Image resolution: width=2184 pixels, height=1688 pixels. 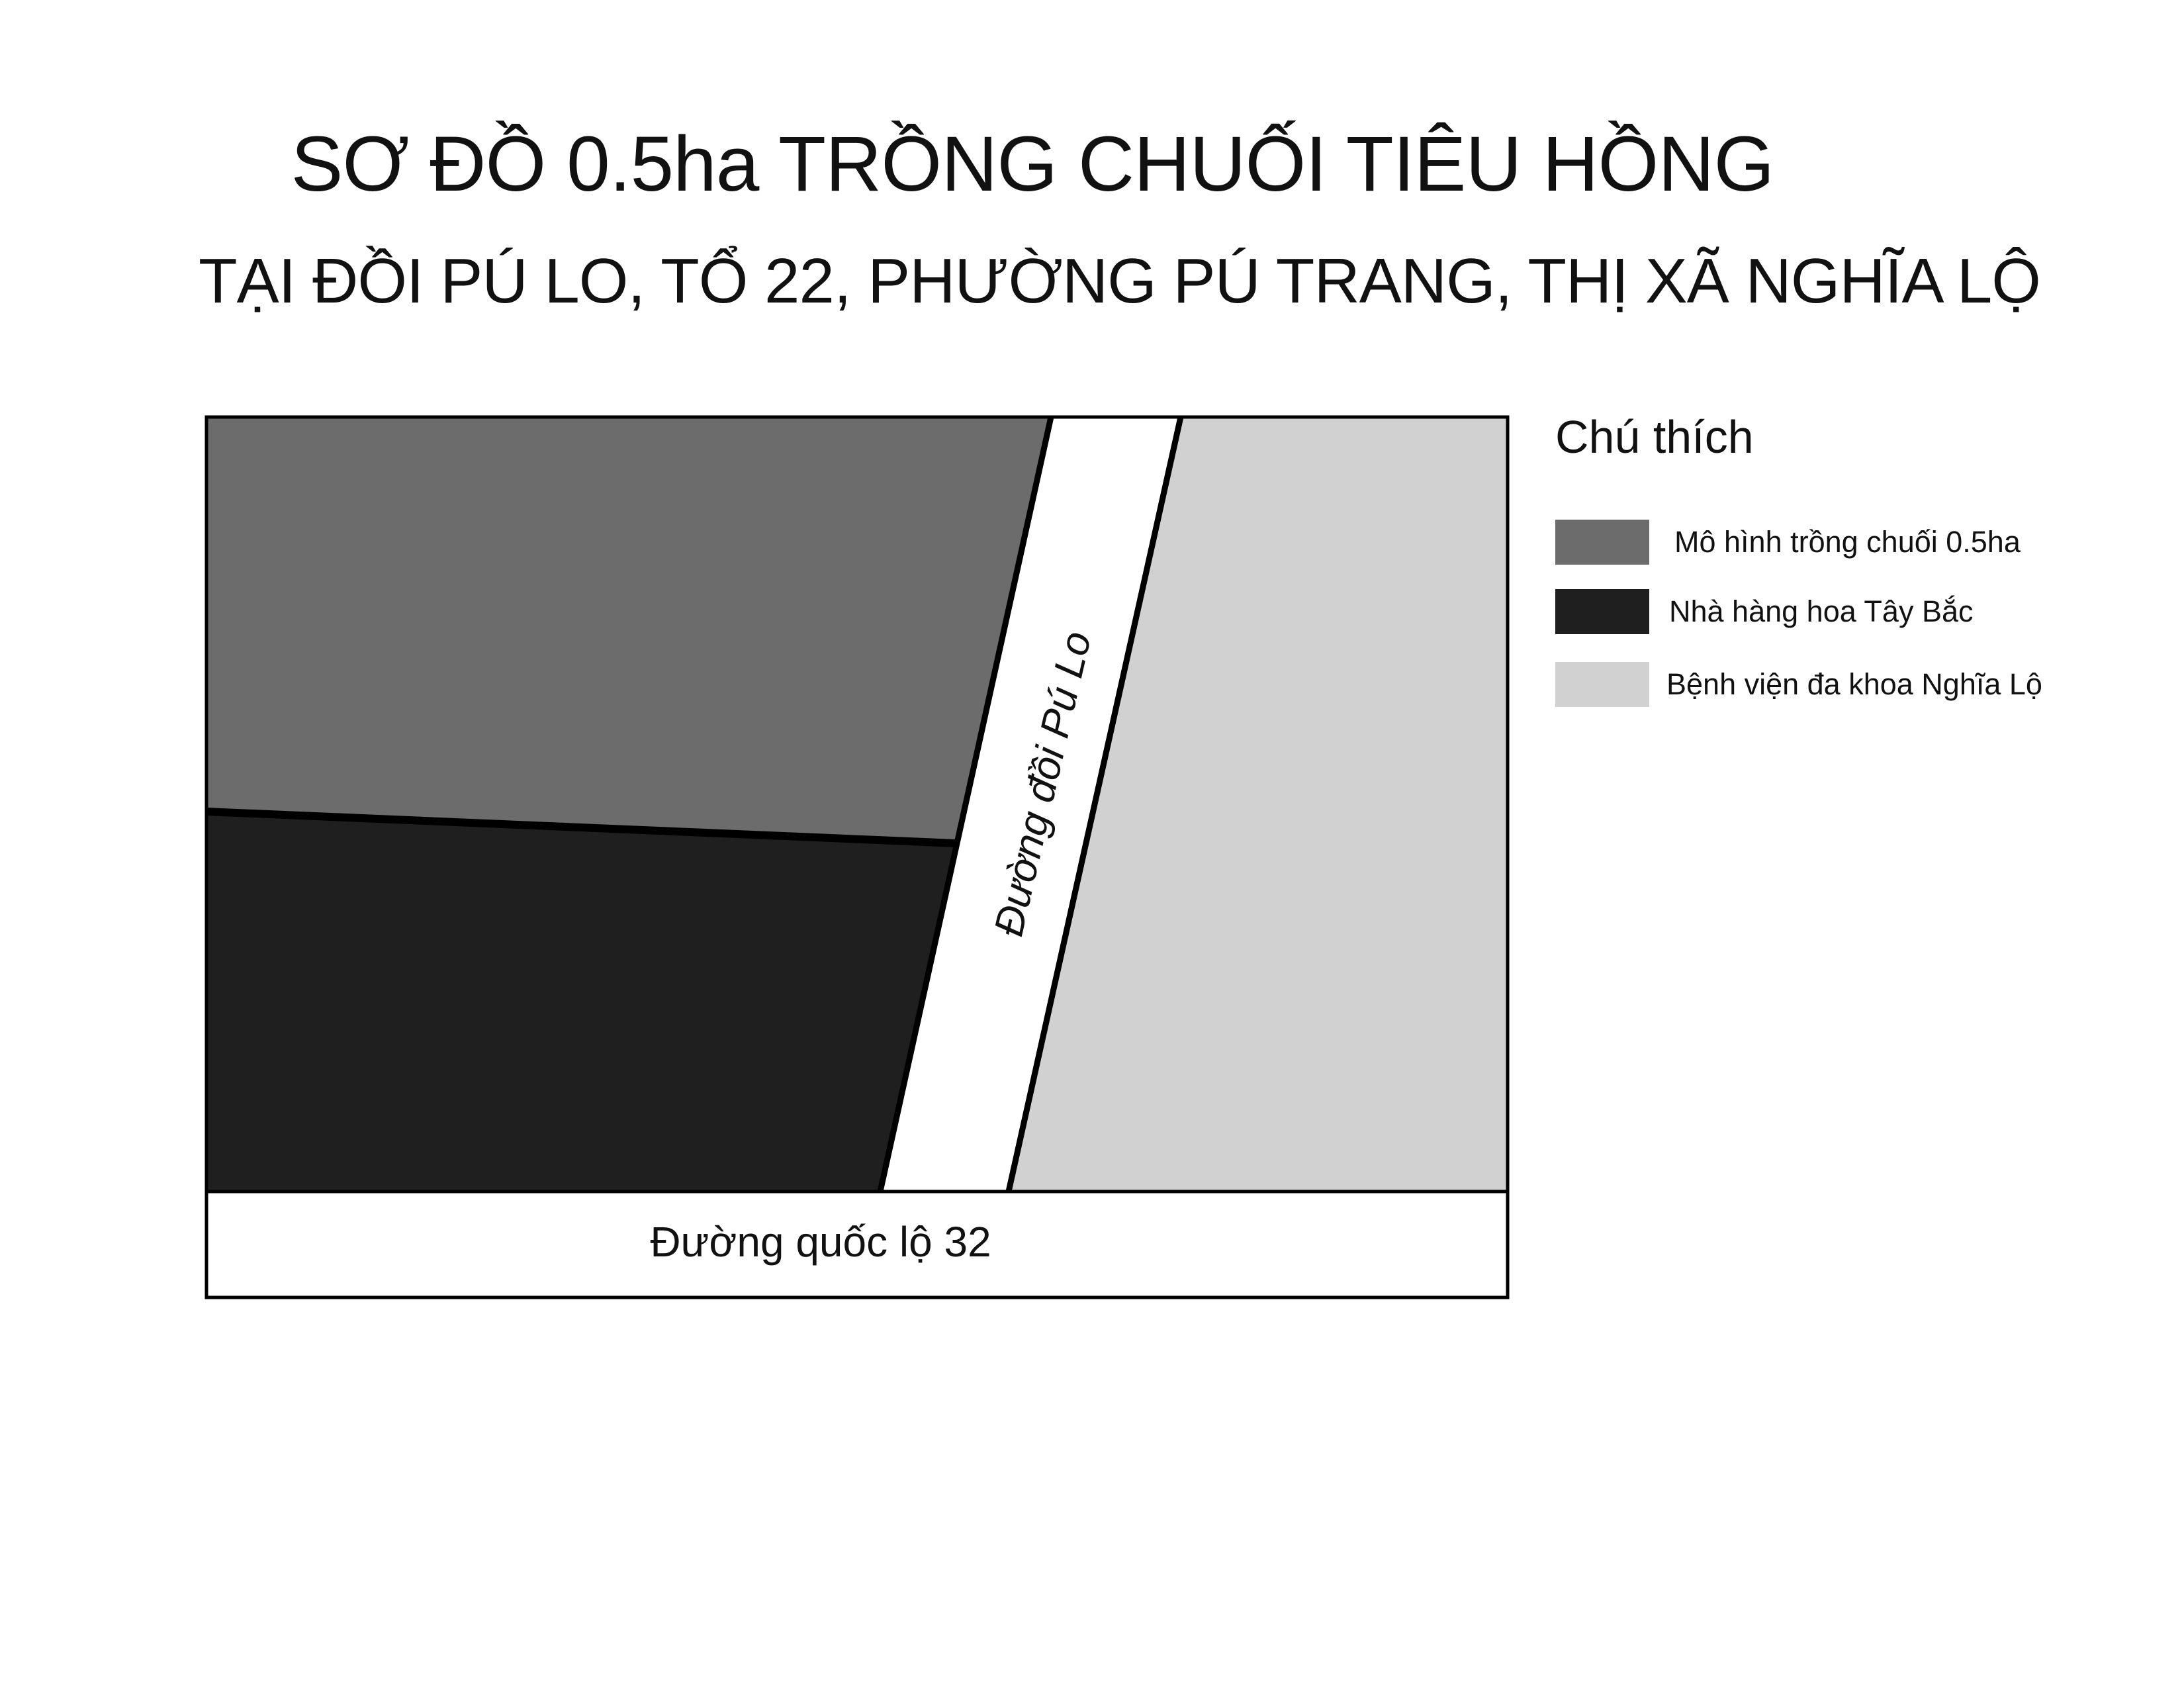 I want to click on road-horizontal-label: Đường quốc lộ 32, so click(x=820, y=1242).